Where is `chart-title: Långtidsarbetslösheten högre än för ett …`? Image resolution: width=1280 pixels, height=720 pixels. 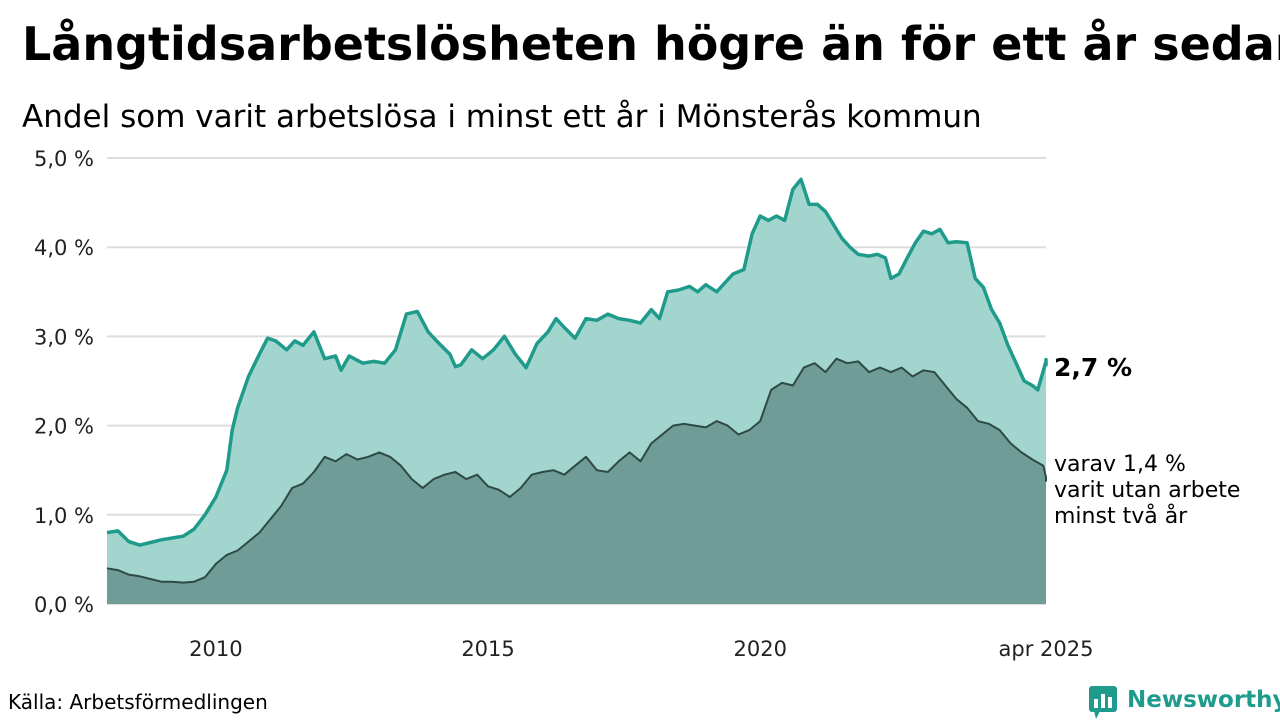 chart-title: Långtidsarbetslösheten högre än för ett … is located at coordinates (651, 44).